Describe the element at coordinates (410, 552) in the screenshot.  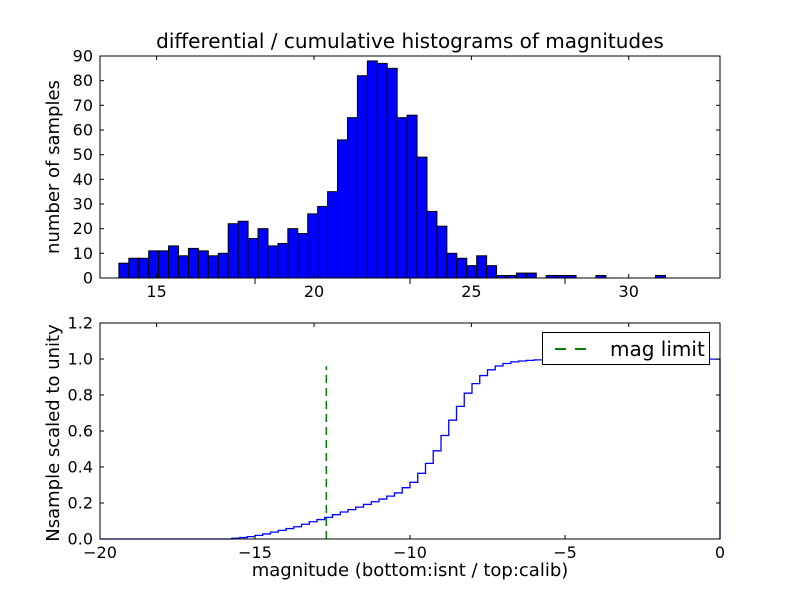
I see `x-tick-label: −10` at that location.